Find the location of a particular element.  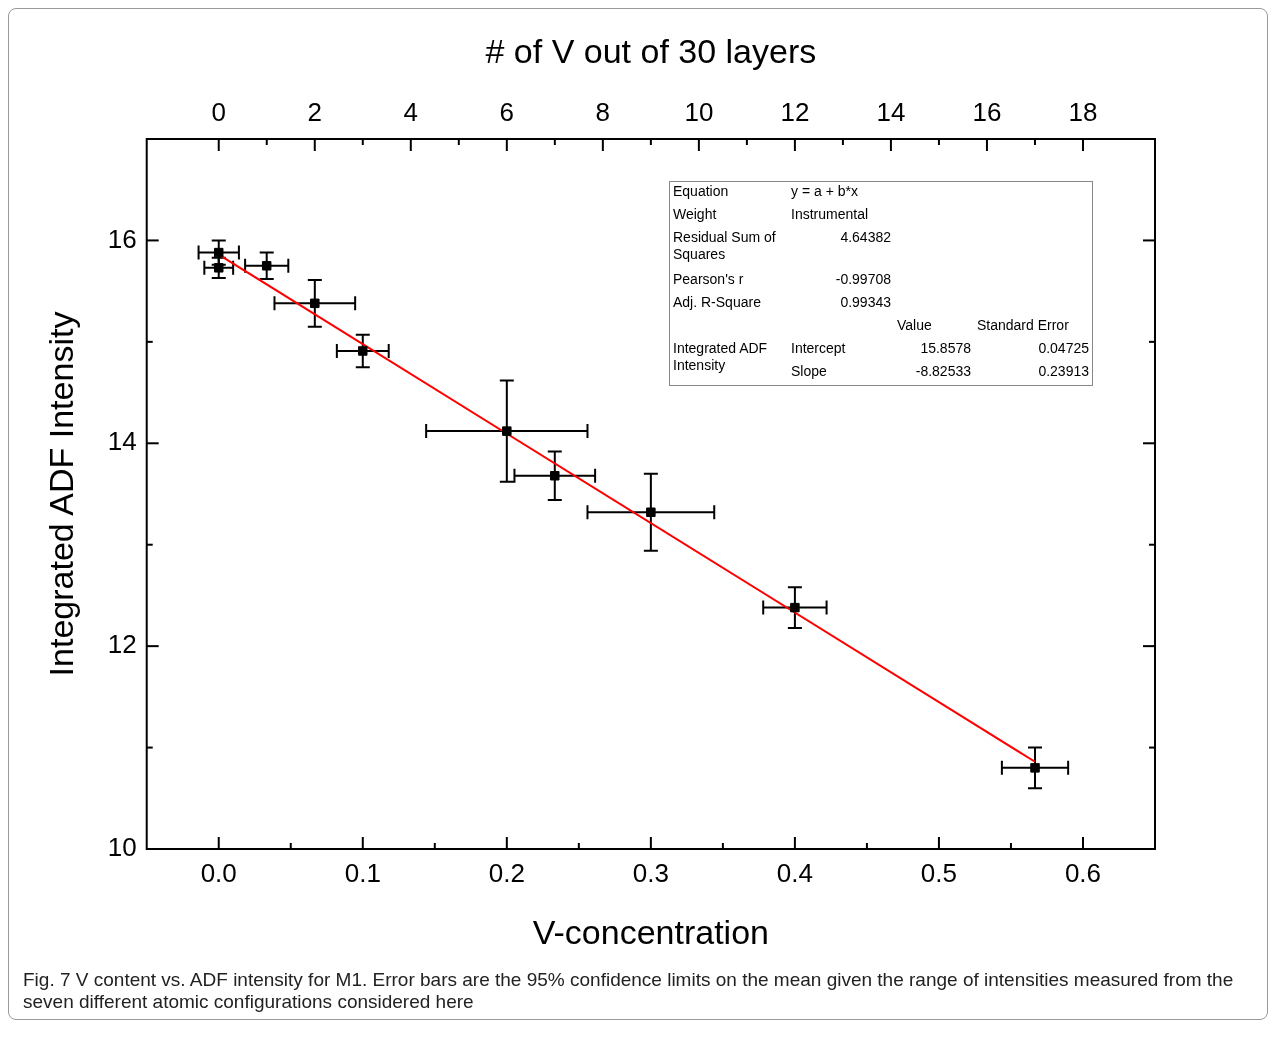

caption: Fig. 7 V content vs. ADF intensity for M1. Error bars are the 95% confidence limits on the mean given the range of intensities measured from the seven different atomic configurations considered here is located at coordinates (628, 991).